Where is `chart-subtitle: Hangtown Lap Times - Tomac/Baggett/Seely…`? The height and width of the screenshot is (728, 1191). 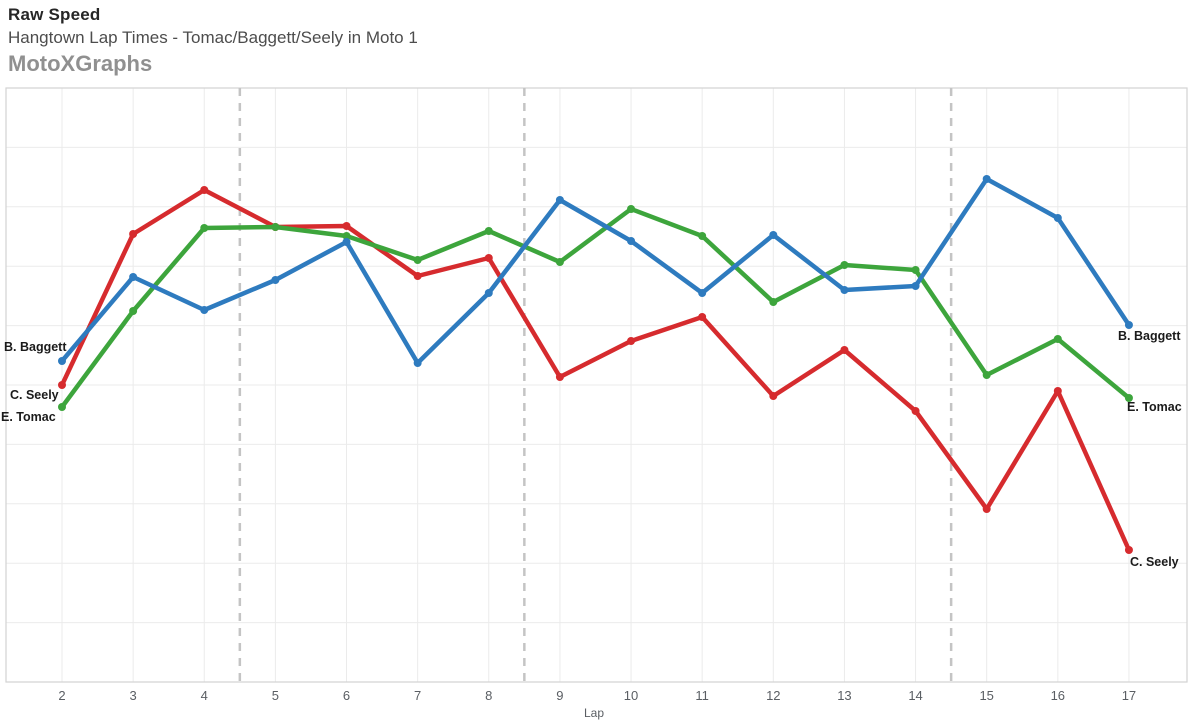 chart-subtitle: Hangtown Lap Times - Tomac/Baggett/Seely… is located at coordinates (213, 37).